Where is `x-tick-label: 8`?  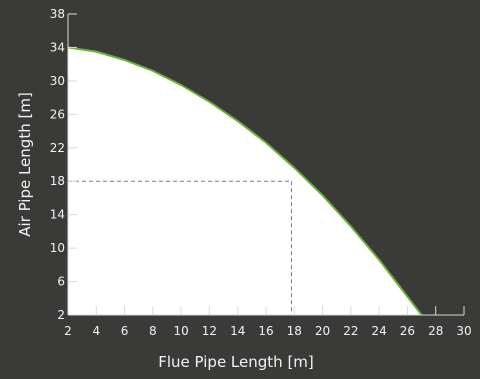 x-tick-label: 8 is located at coordinates (153, 331).